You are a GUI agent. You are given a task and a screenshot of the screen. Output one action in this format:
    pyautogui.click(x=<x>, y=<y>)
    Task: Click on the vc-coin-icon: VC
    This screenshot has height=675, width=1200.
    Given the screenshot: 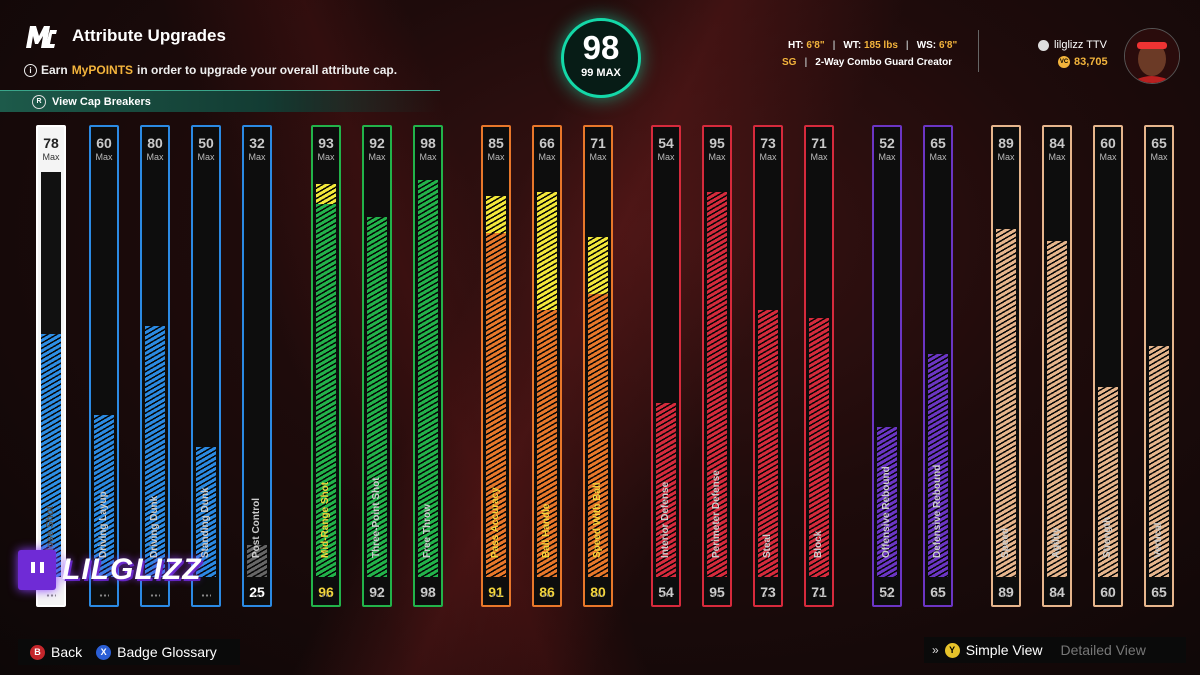 What is the action you would take?
    pyautogui.click(x=1064, y=62)
    